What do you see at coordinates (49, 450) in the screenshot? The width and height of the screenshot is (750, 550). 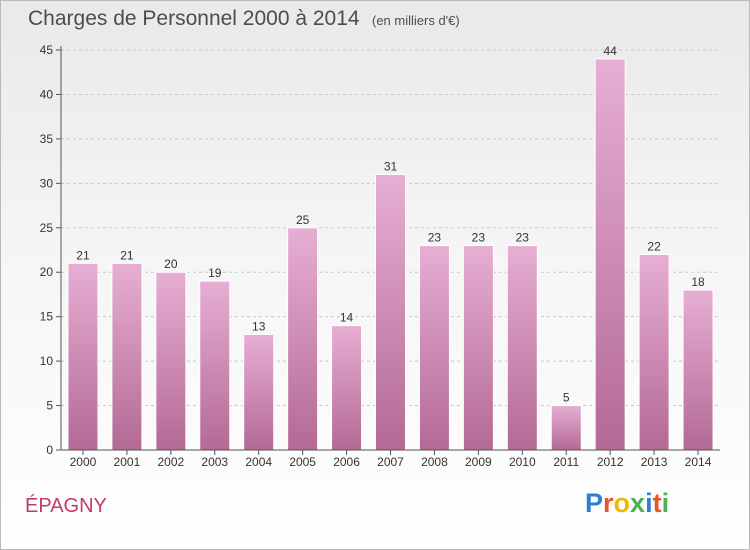 I see `y-tick-label: 0` at bounding box center [49, 450].